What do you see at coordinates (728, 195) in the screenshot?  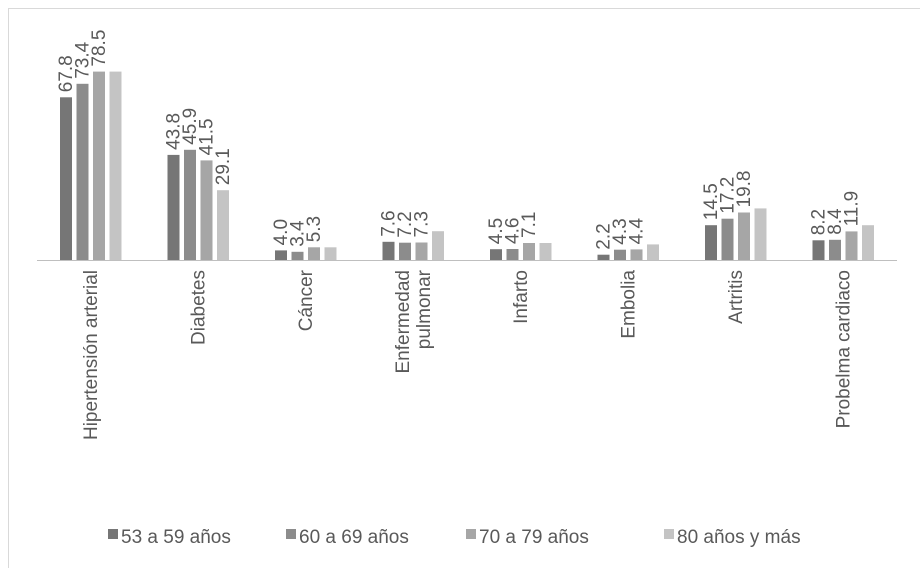 I see `data-label: 17.2` at bounding box center [728, 195].